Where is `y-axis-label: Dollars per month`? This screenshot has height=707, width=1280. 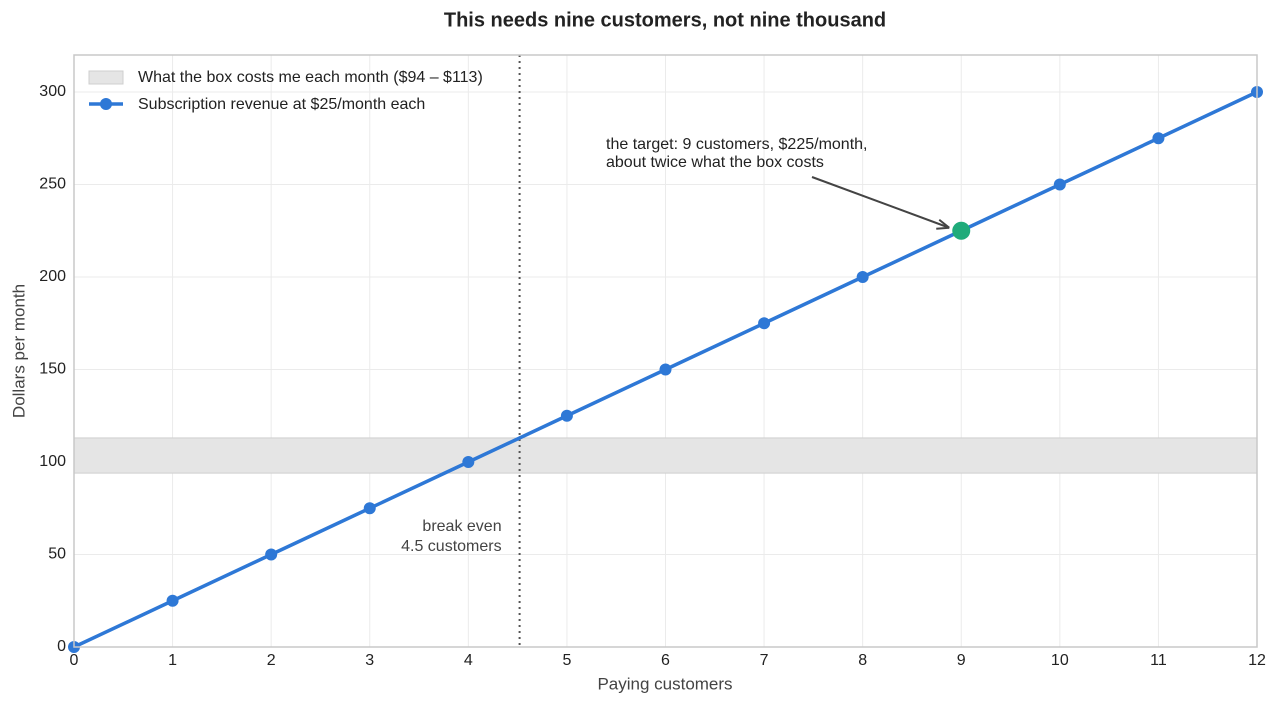
y-axis-label: Dollars per month is located at coordinates (18, 351).